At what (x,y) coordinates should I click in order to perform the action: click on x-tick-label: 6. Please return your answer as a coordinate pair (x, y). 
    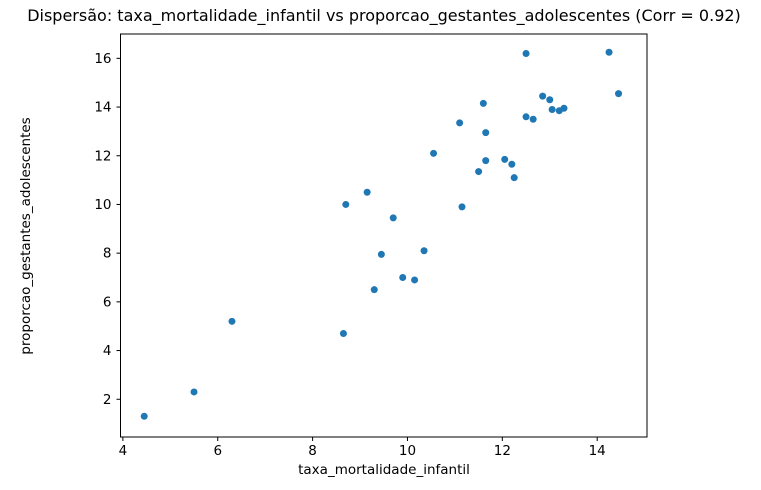
    Looking at the image, I should click on (217, 451).